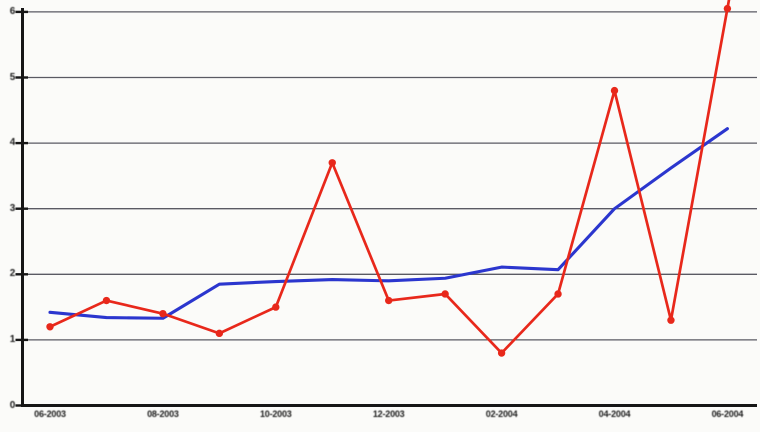  What do you see at coordinates (727, 414) in the screenshot?
I see `x-axis-tick-label: 06-2004` at bounding box center [727, 414].